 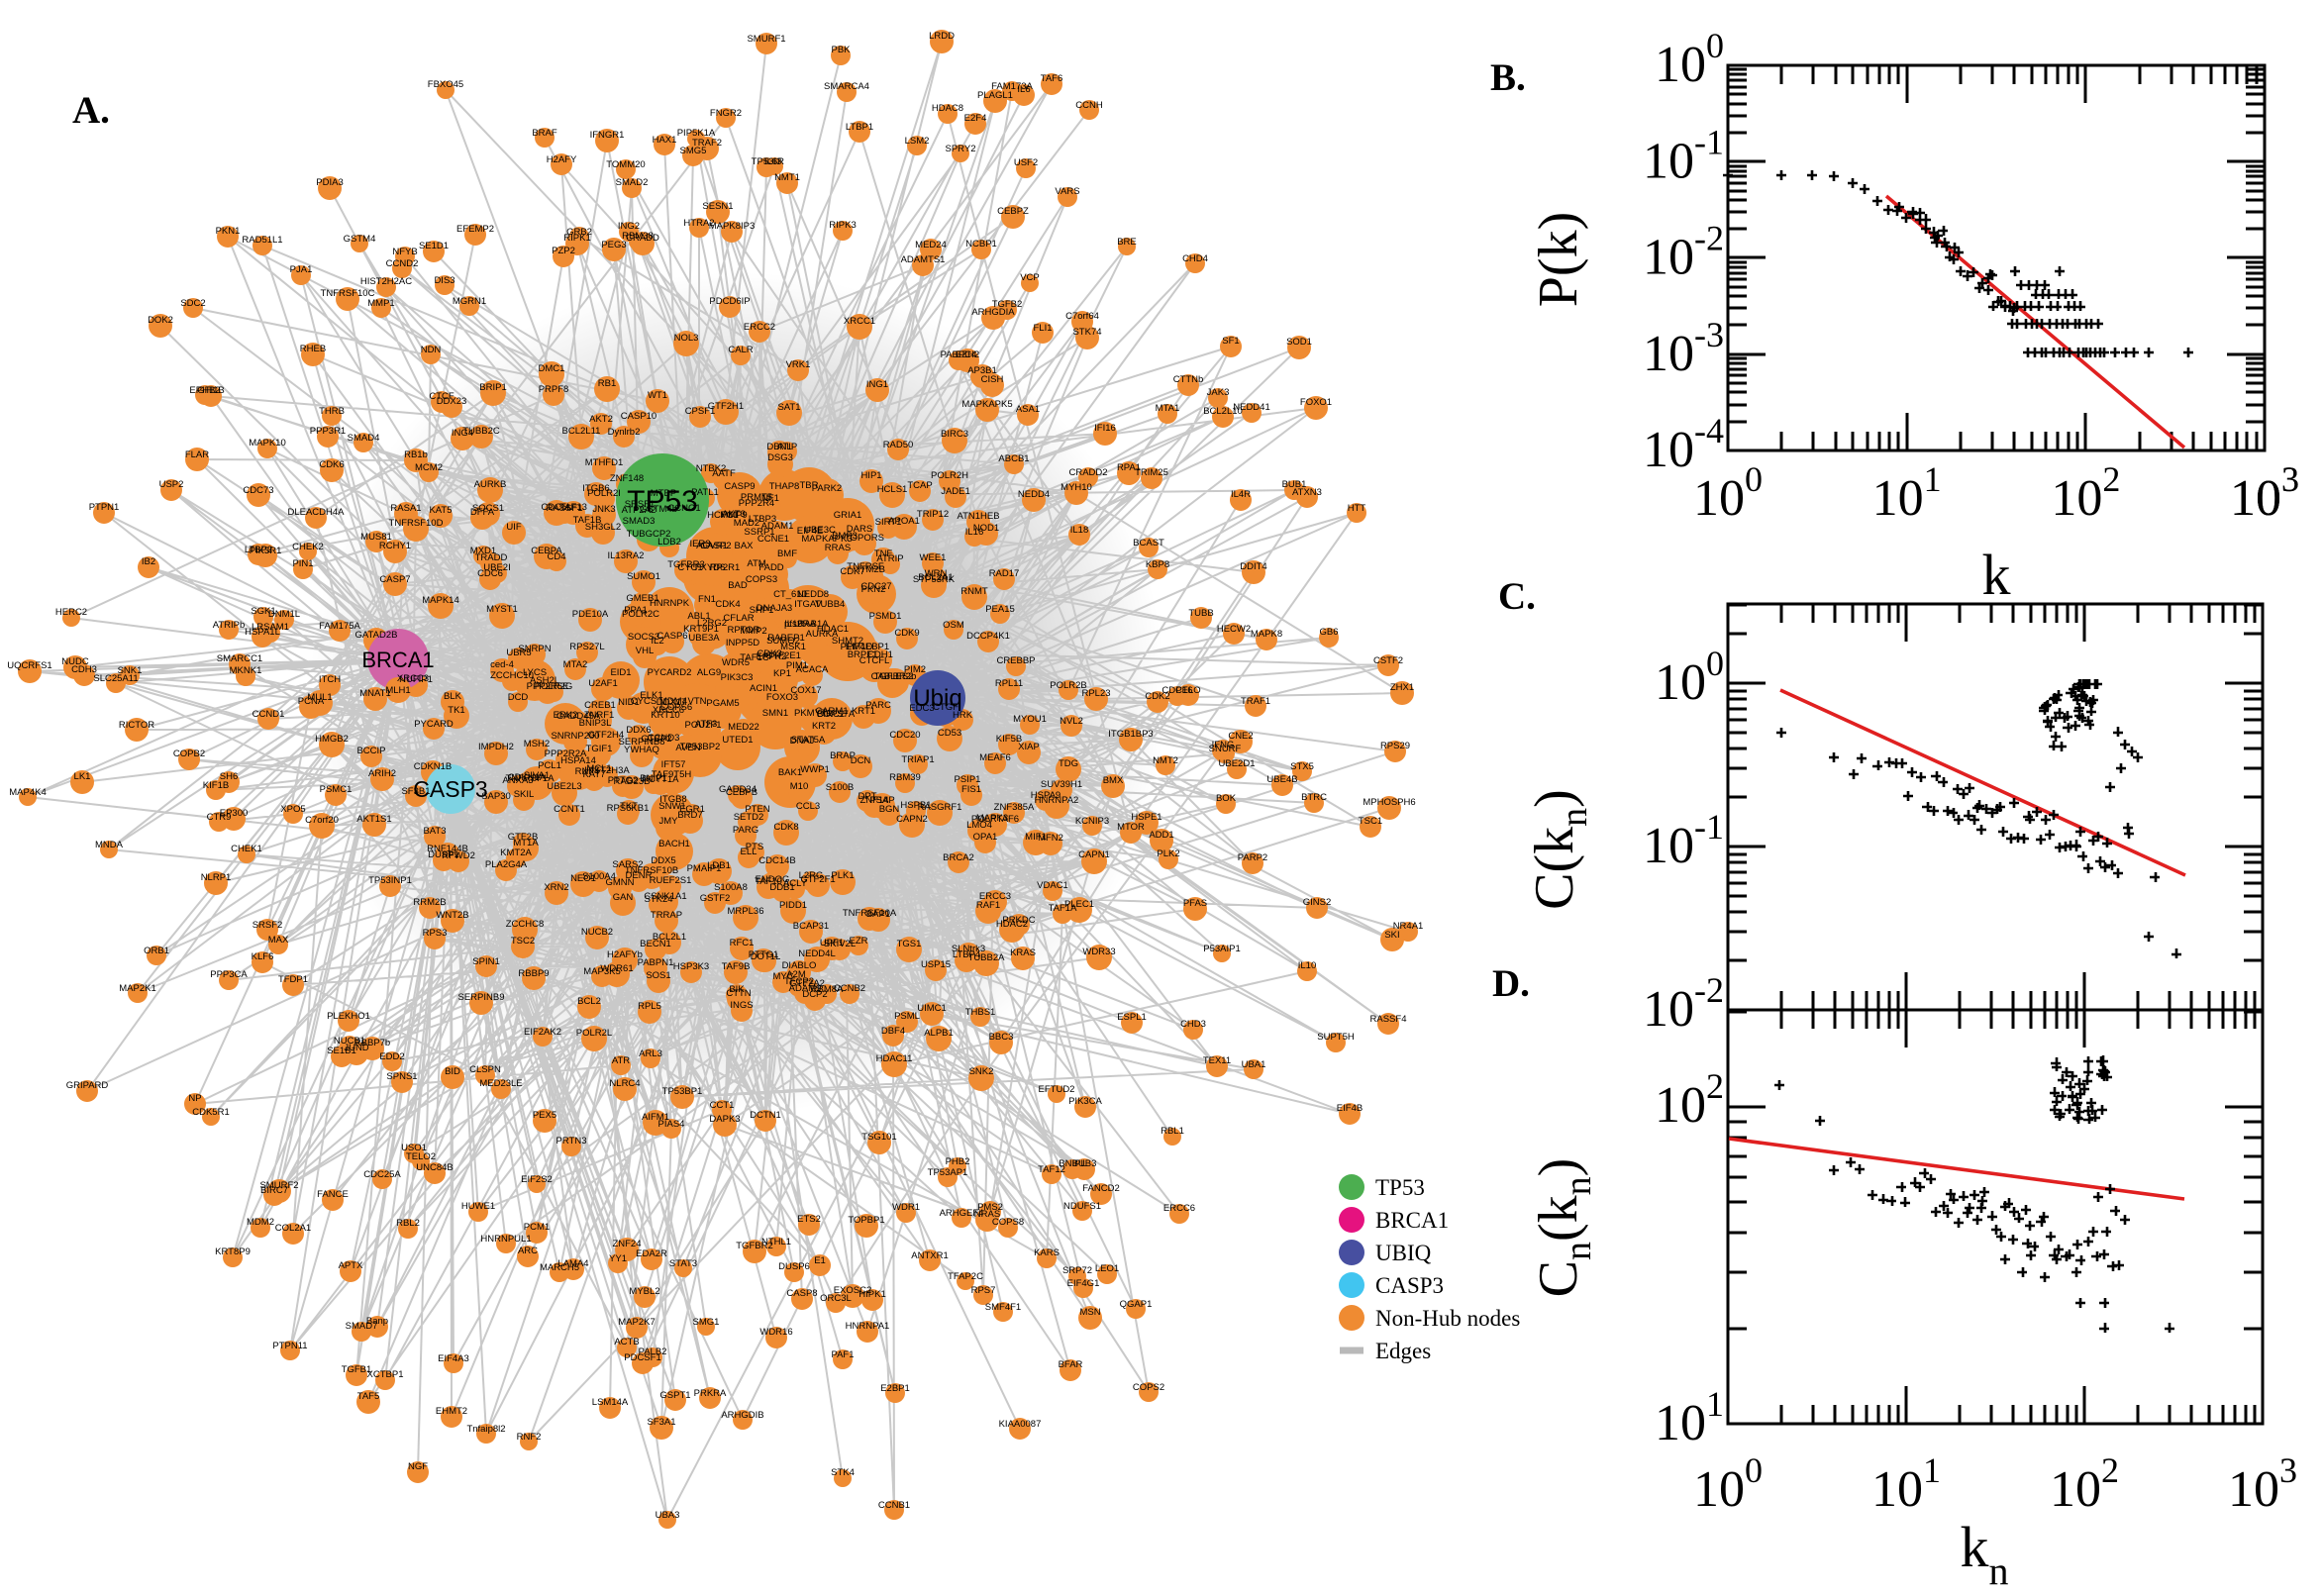 I want to click on svg-text: SRSF1, so click(x=640, y=504).